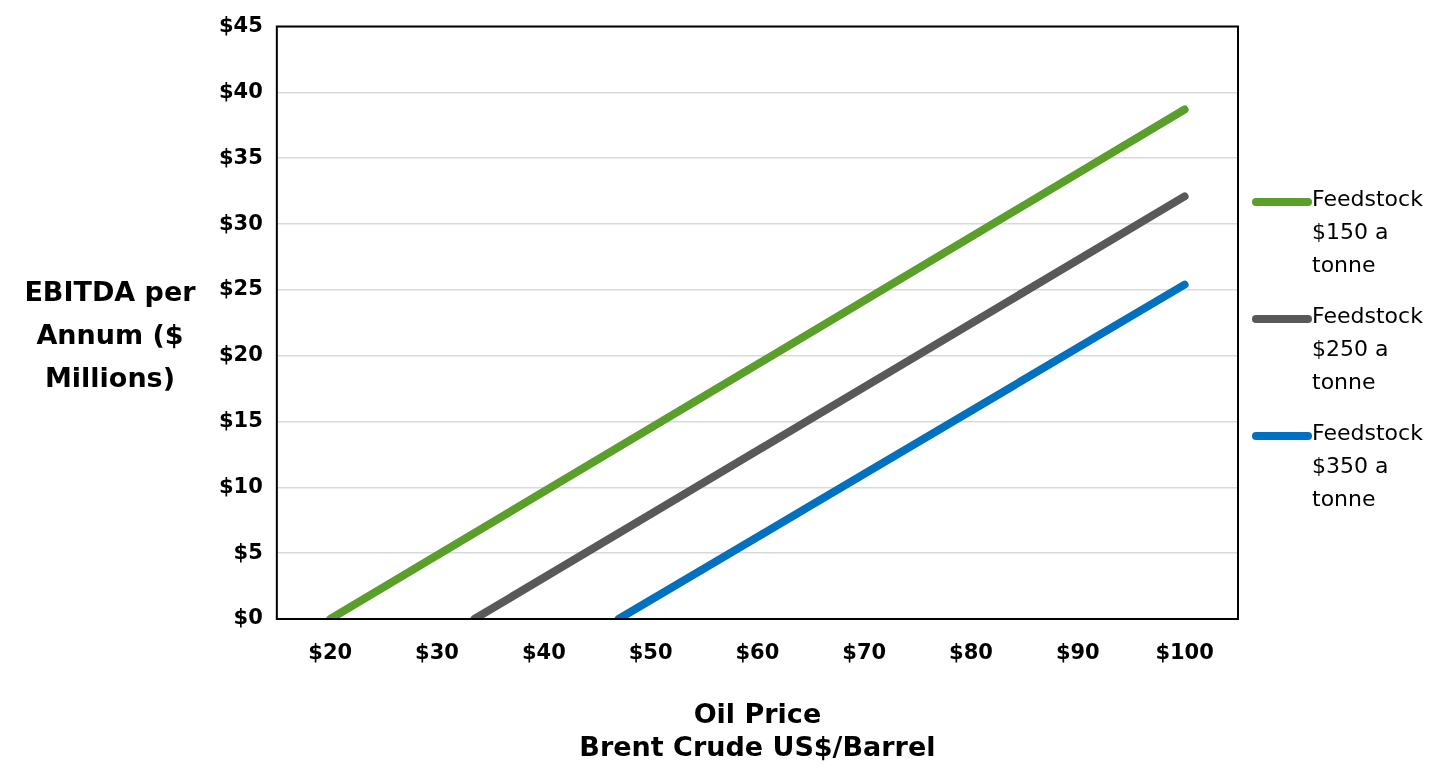  Describe the element at coordinates (757, 730) in the screenshot. I see `x-axis-title: Oil Price Brent Crude US$/Barrel` at that location.